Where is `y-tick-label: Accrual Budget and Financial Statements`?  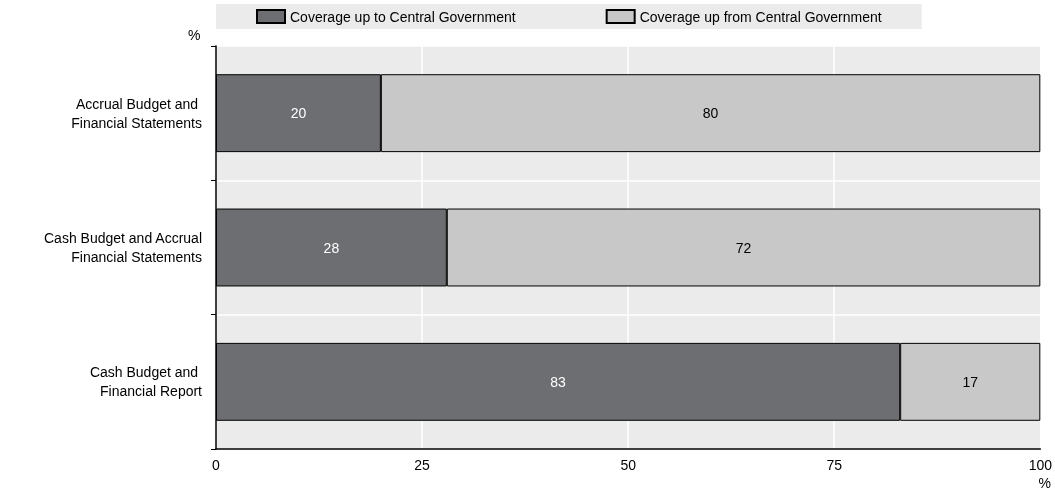 y-tick-label: Accrual Budget and Financial Statements is located at coordinates (136, 113).